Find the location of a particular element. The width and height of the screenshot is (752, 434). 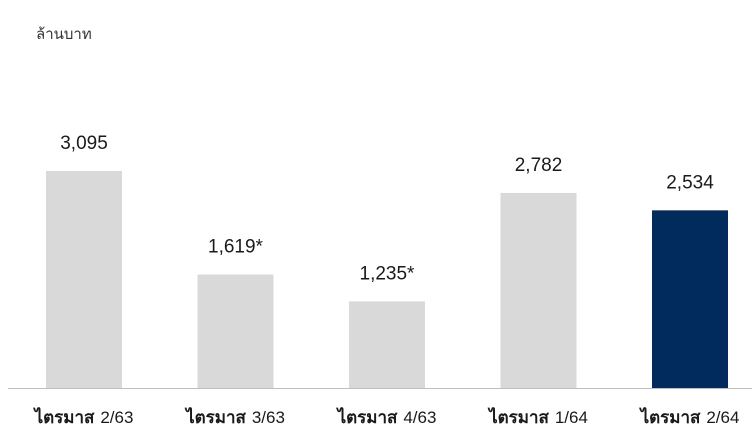

bar-value-label: 1,235* is located at coordinates (388, 273).